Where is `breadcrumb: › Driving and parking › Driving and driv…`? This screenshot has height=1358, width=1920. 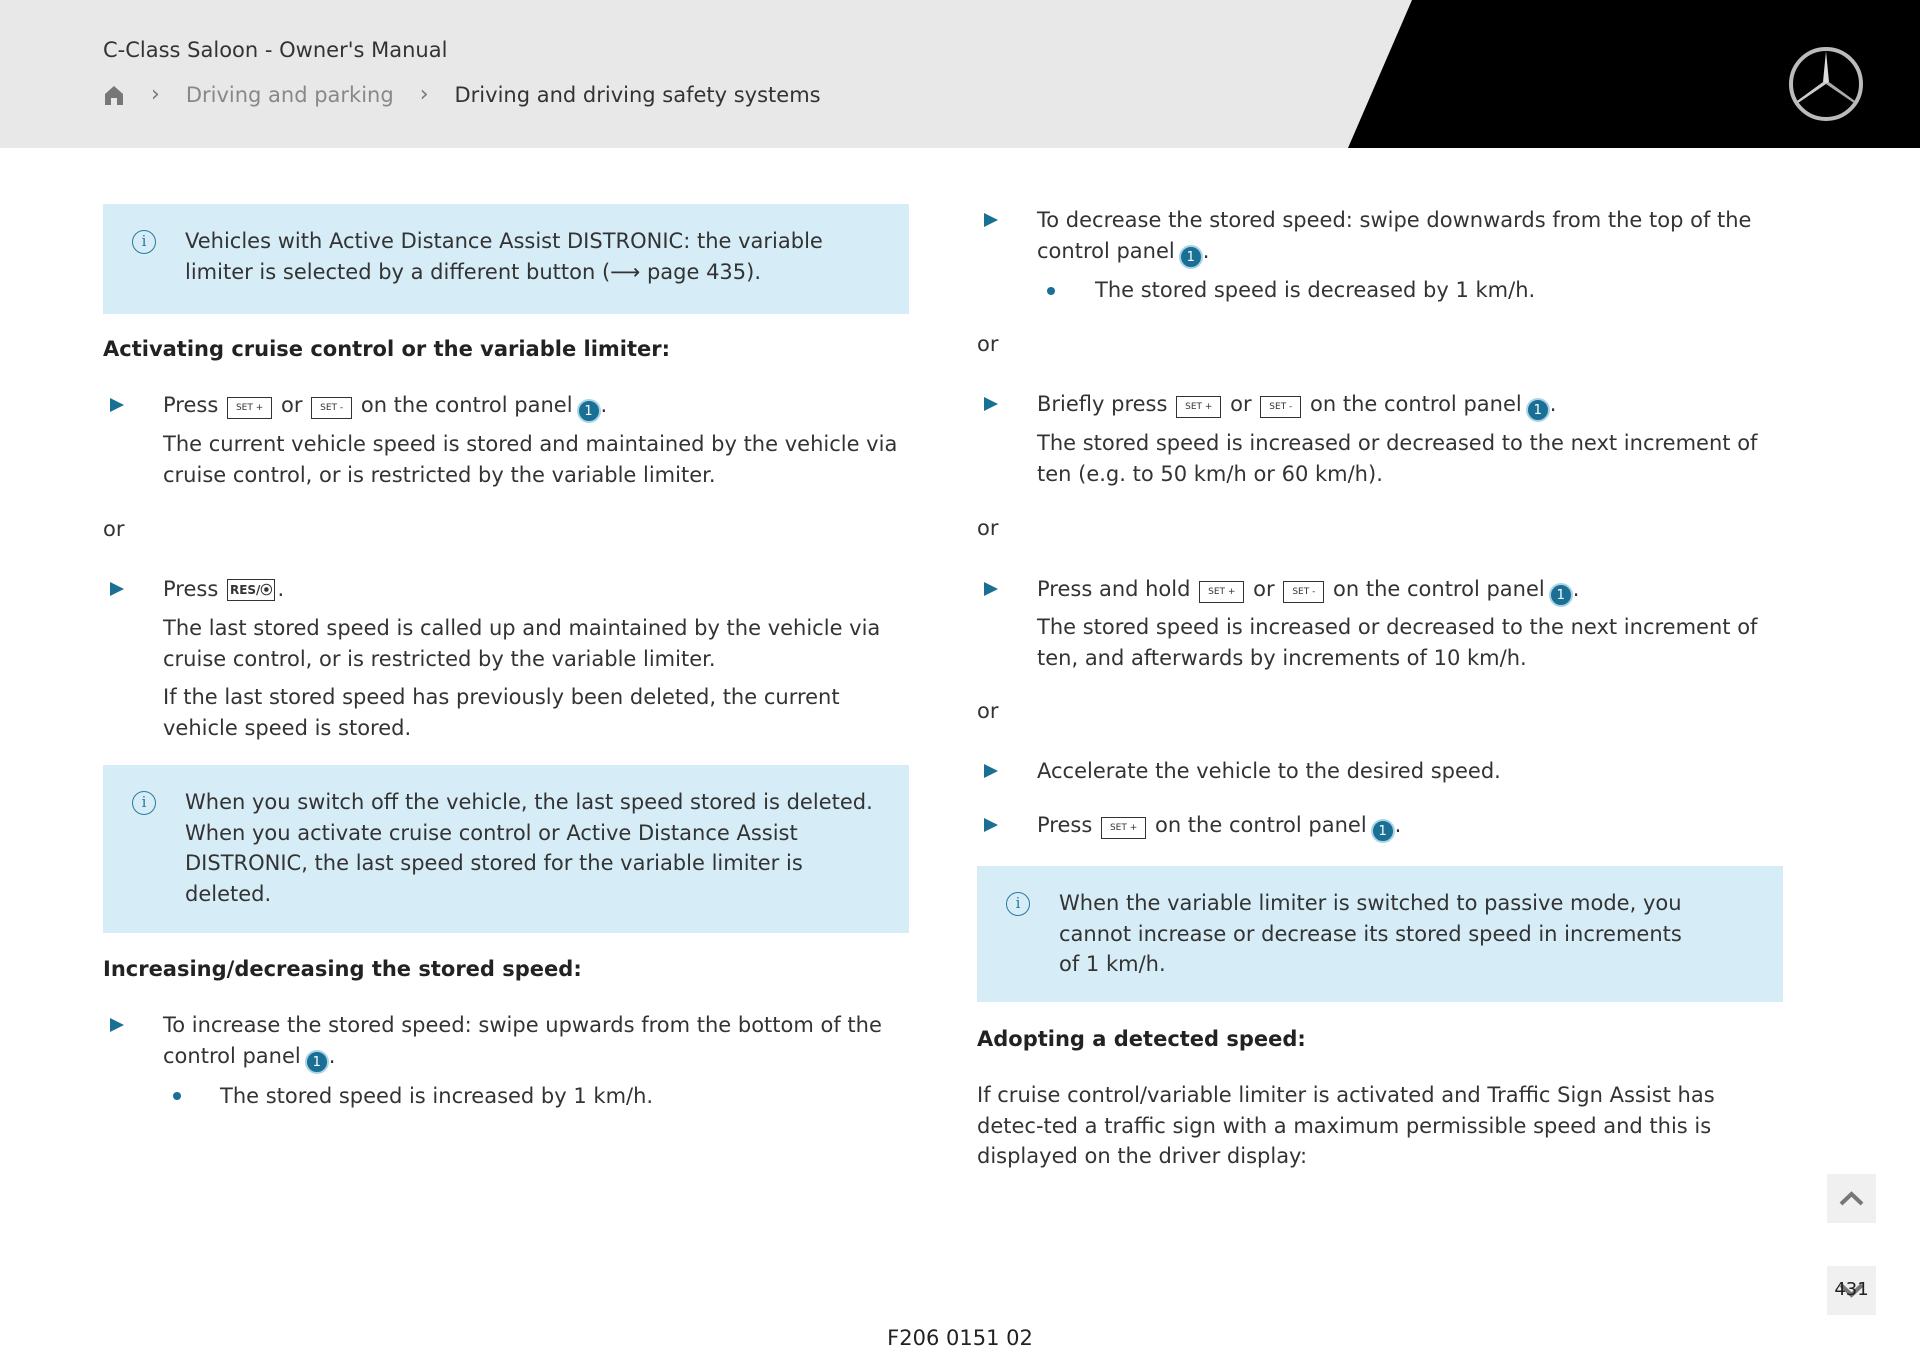
breadcrumb: › Driving and parking › Driving and driv… is located at coordinates (462, 94).